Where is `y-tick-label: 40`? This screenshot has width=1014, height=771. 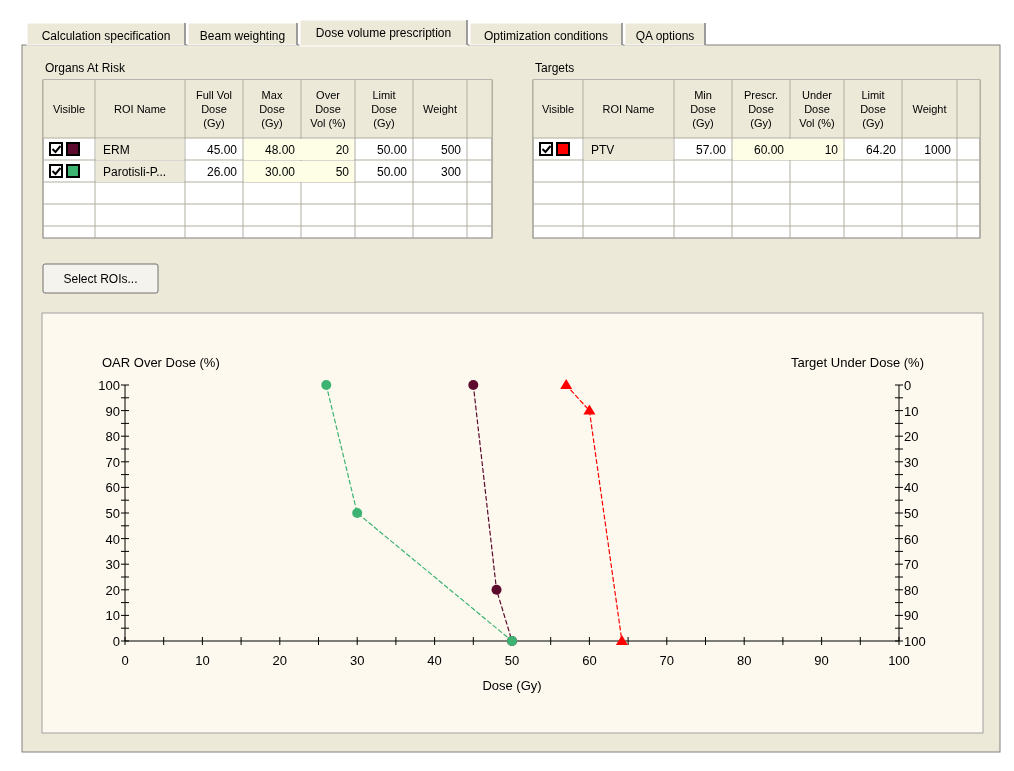 y-tick-label: 40 is located at coordinates (112, 539).